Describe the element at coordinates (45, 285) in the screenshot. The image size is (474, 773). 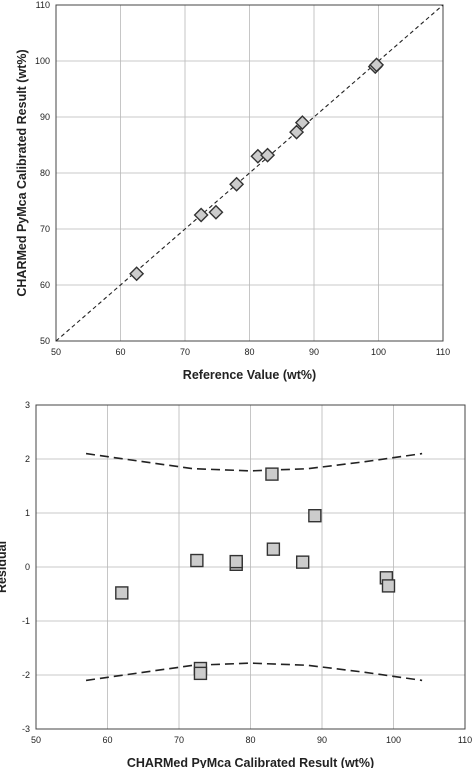
I see `top-y-tick-label: 60` at that location.